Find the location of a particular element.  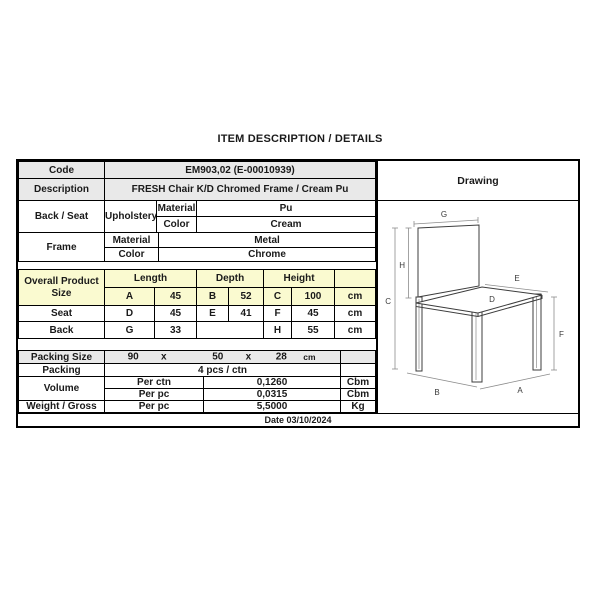

volume-per-ctn-unit: Cbm is located at coordinates (358, 382).